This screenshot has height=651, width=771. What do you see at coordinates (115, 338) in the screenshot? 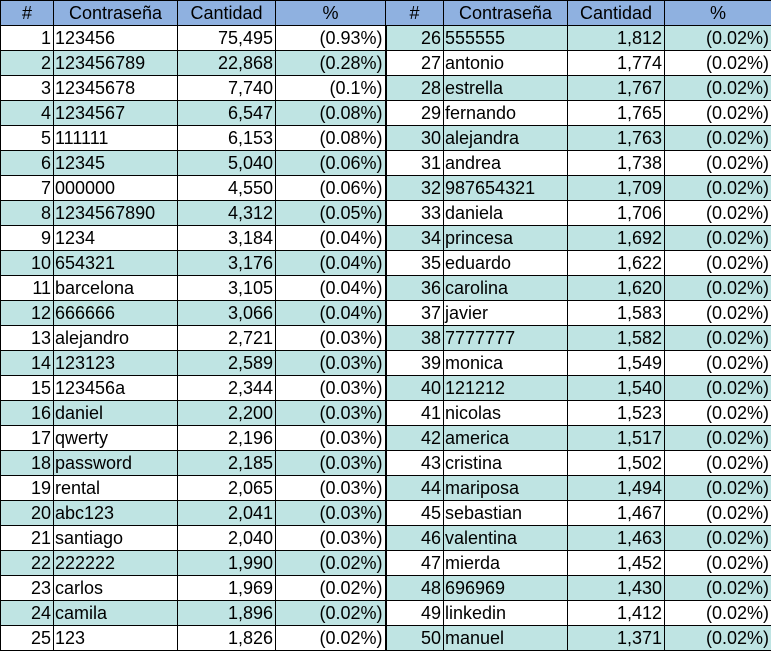
I see `password-cell: alejandro` at bounding box center [115, 338].